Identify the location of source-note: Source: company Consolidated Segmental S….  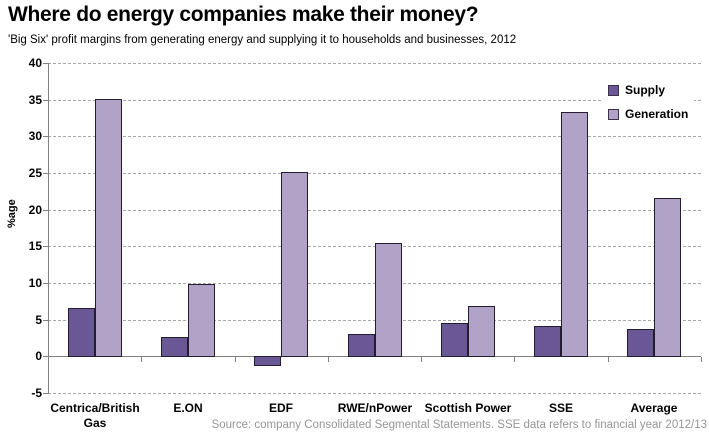
(459, 425).